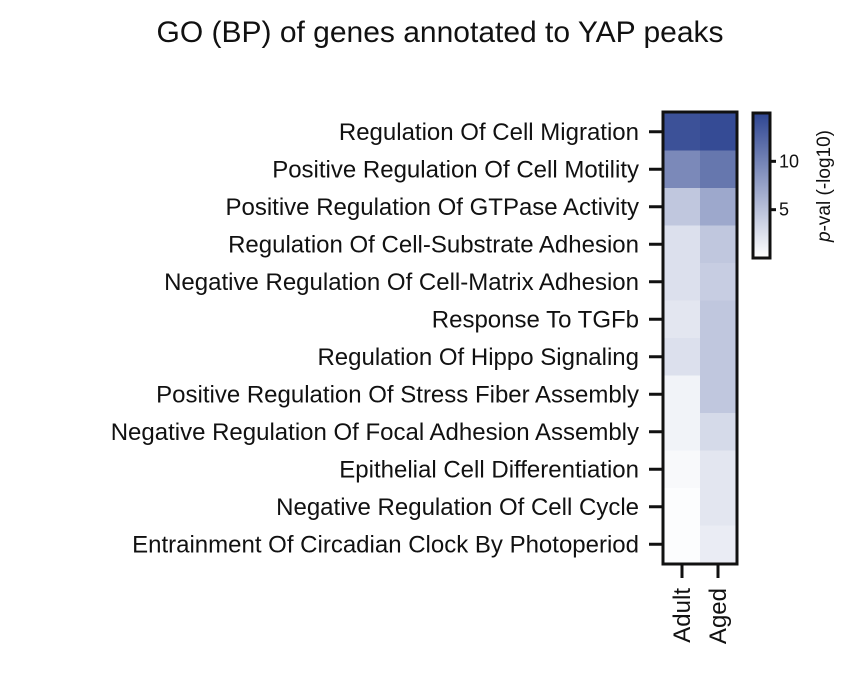 The height and width of the screenshot is (678, 858). What do you see at coordinates (439, 32) in the screenshot?
I see `chart-title: GO (BP) of genes annotated to YAP peaks` at bounding box center [439, 32].